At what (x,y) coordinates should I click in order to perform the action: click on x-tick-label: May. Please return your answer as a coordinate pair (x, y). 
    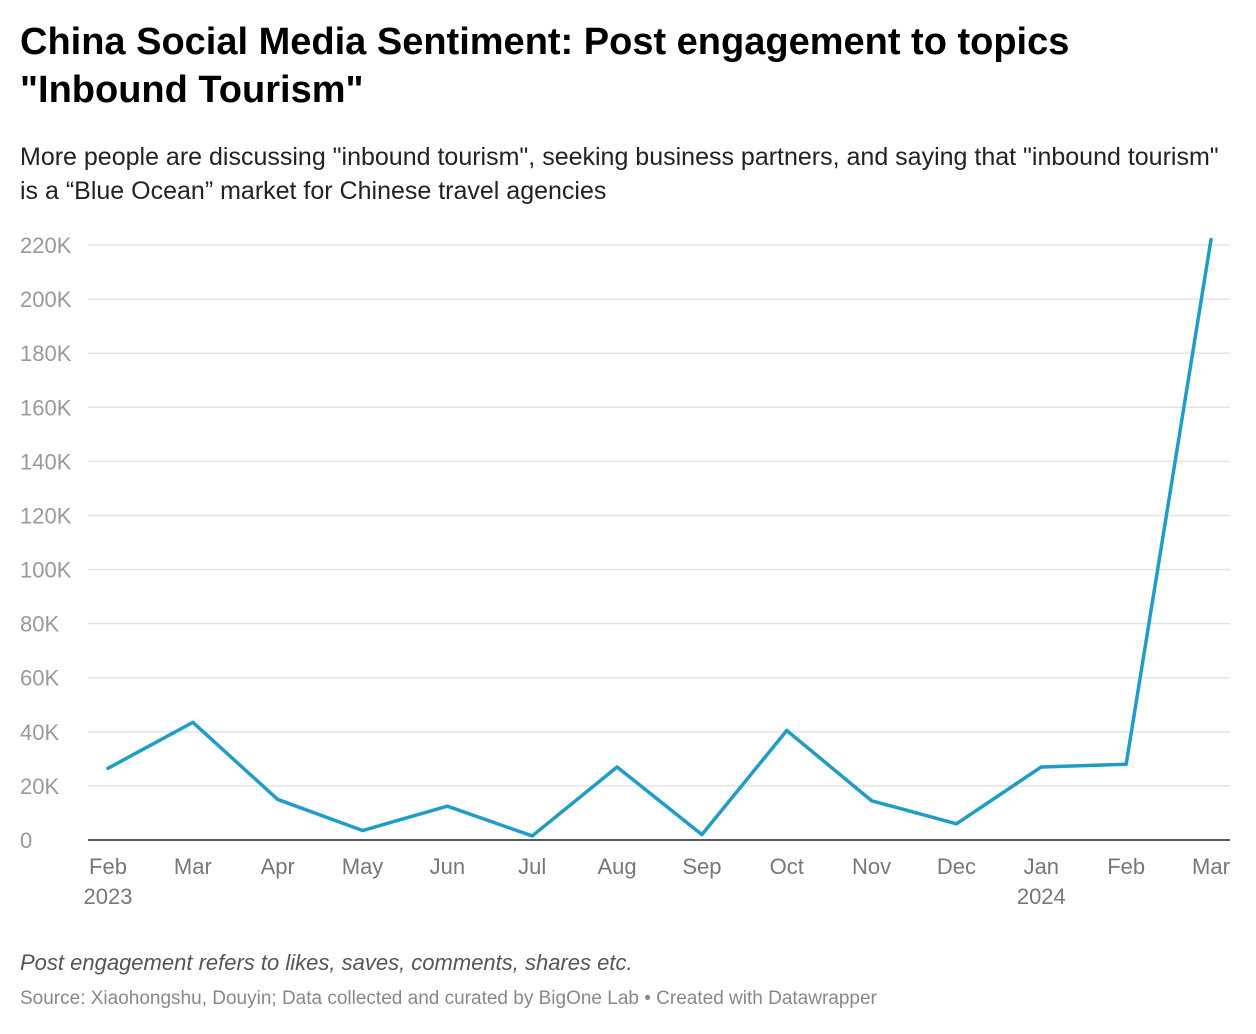
    Looking at the image, I should click on (363, 866).